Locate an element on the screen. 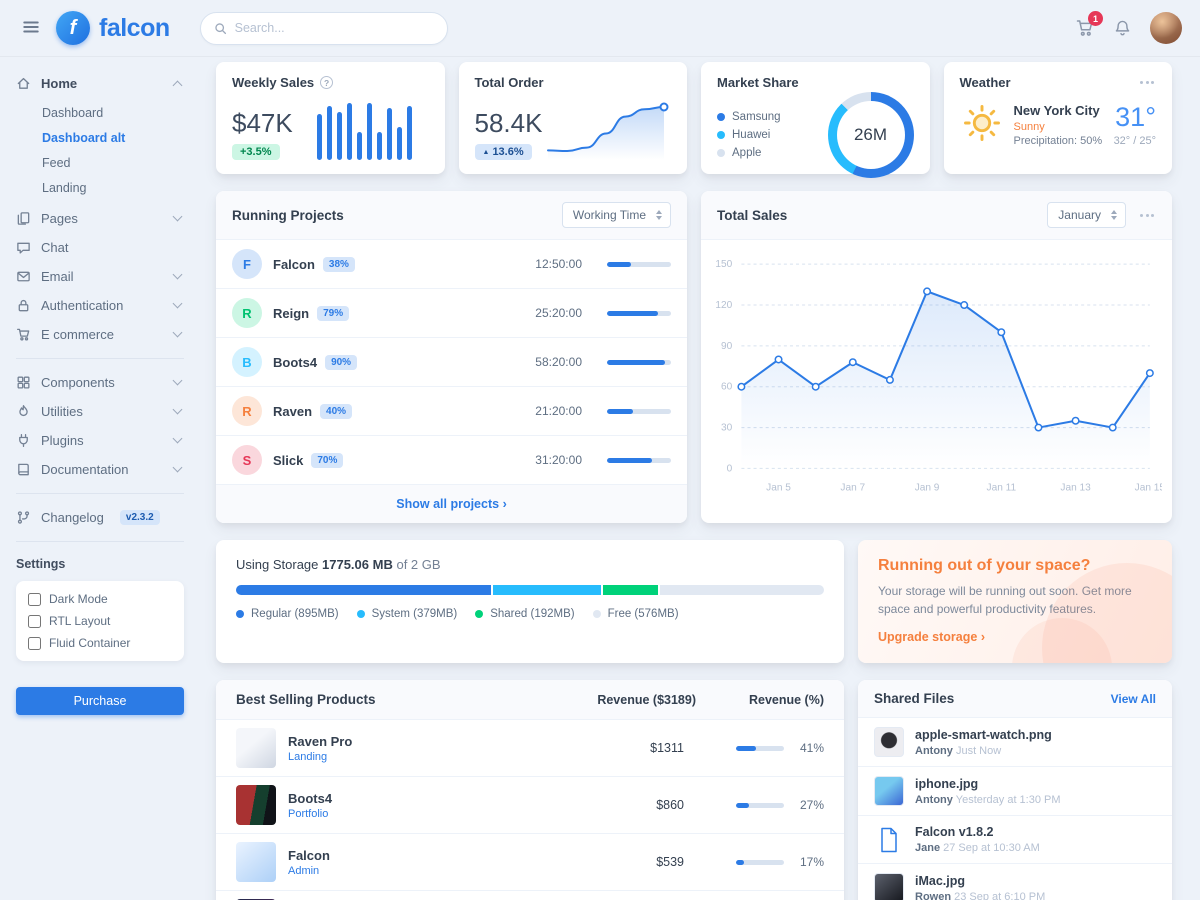  sidebar-item-components: Components is located at coordinates (100, 382).